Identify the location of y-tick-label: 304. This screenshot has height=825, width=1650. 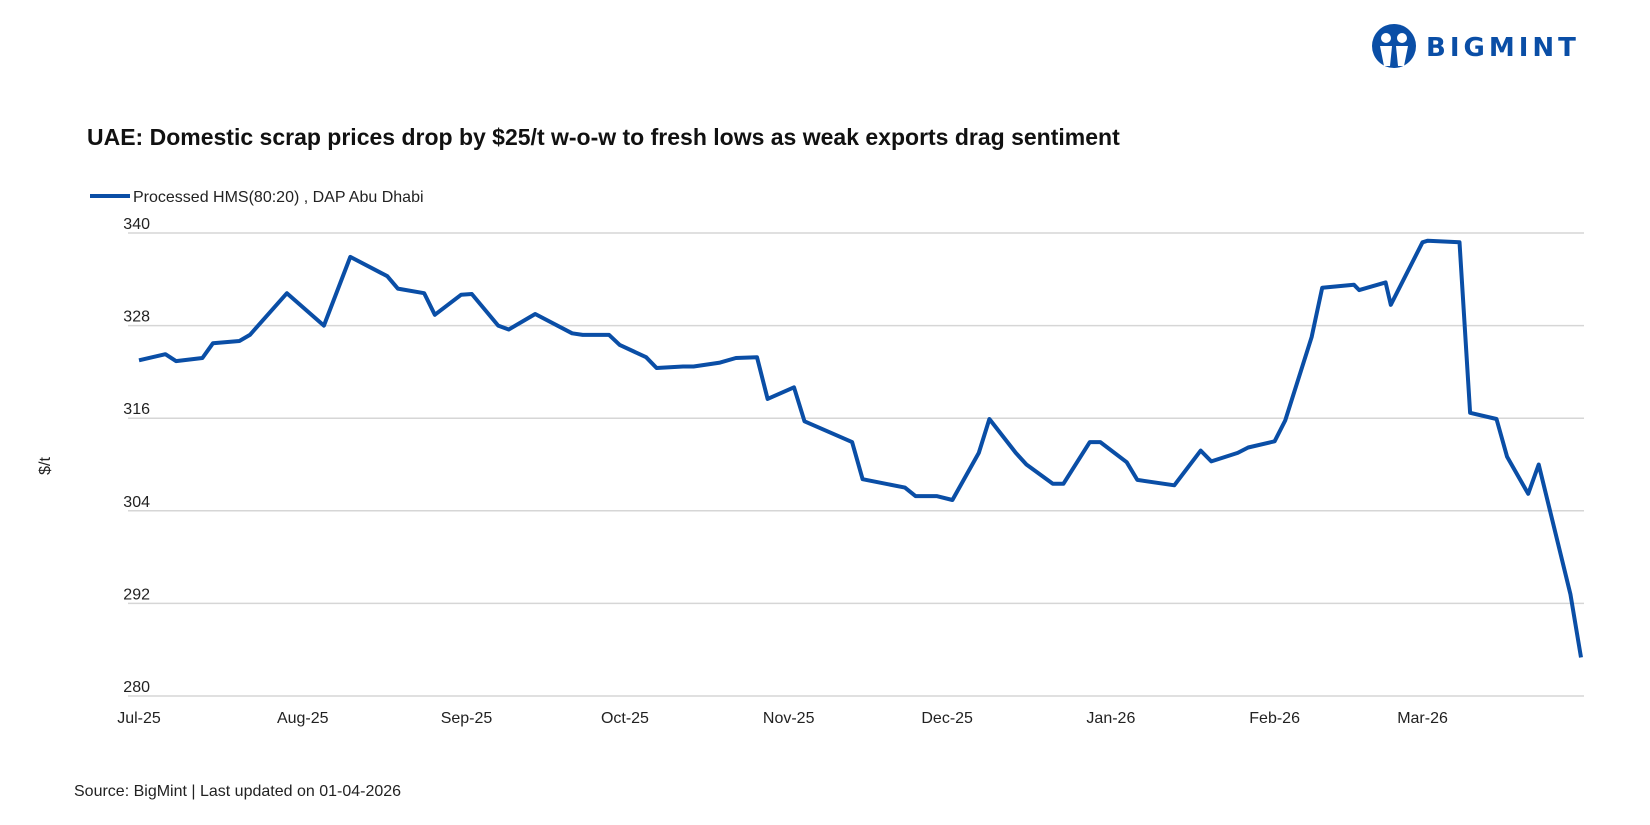
(136, 502).